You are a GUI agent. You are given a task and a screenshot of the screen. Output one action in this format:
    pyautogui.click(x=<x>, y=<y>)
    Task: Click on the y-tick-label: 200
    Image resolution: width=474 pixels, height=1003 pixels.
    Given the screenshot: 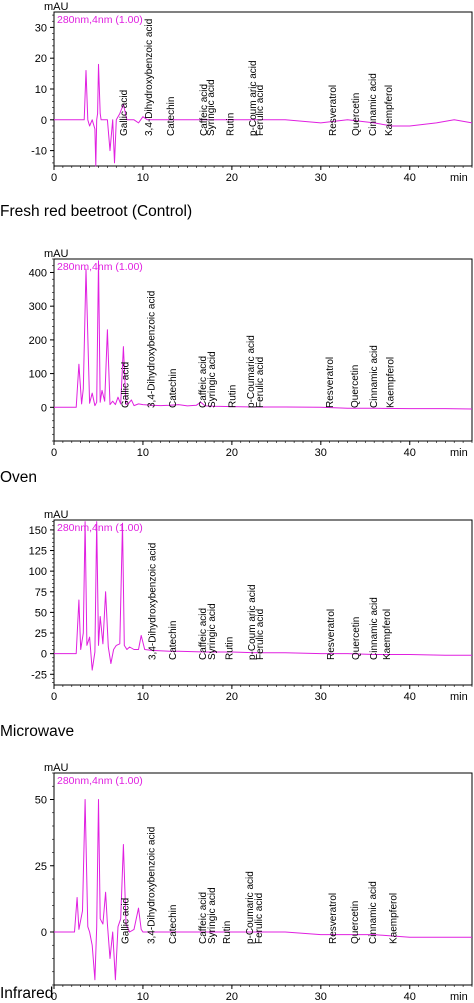 What is the action you would take?
    pyautogui.click(x=38, y=341)
    